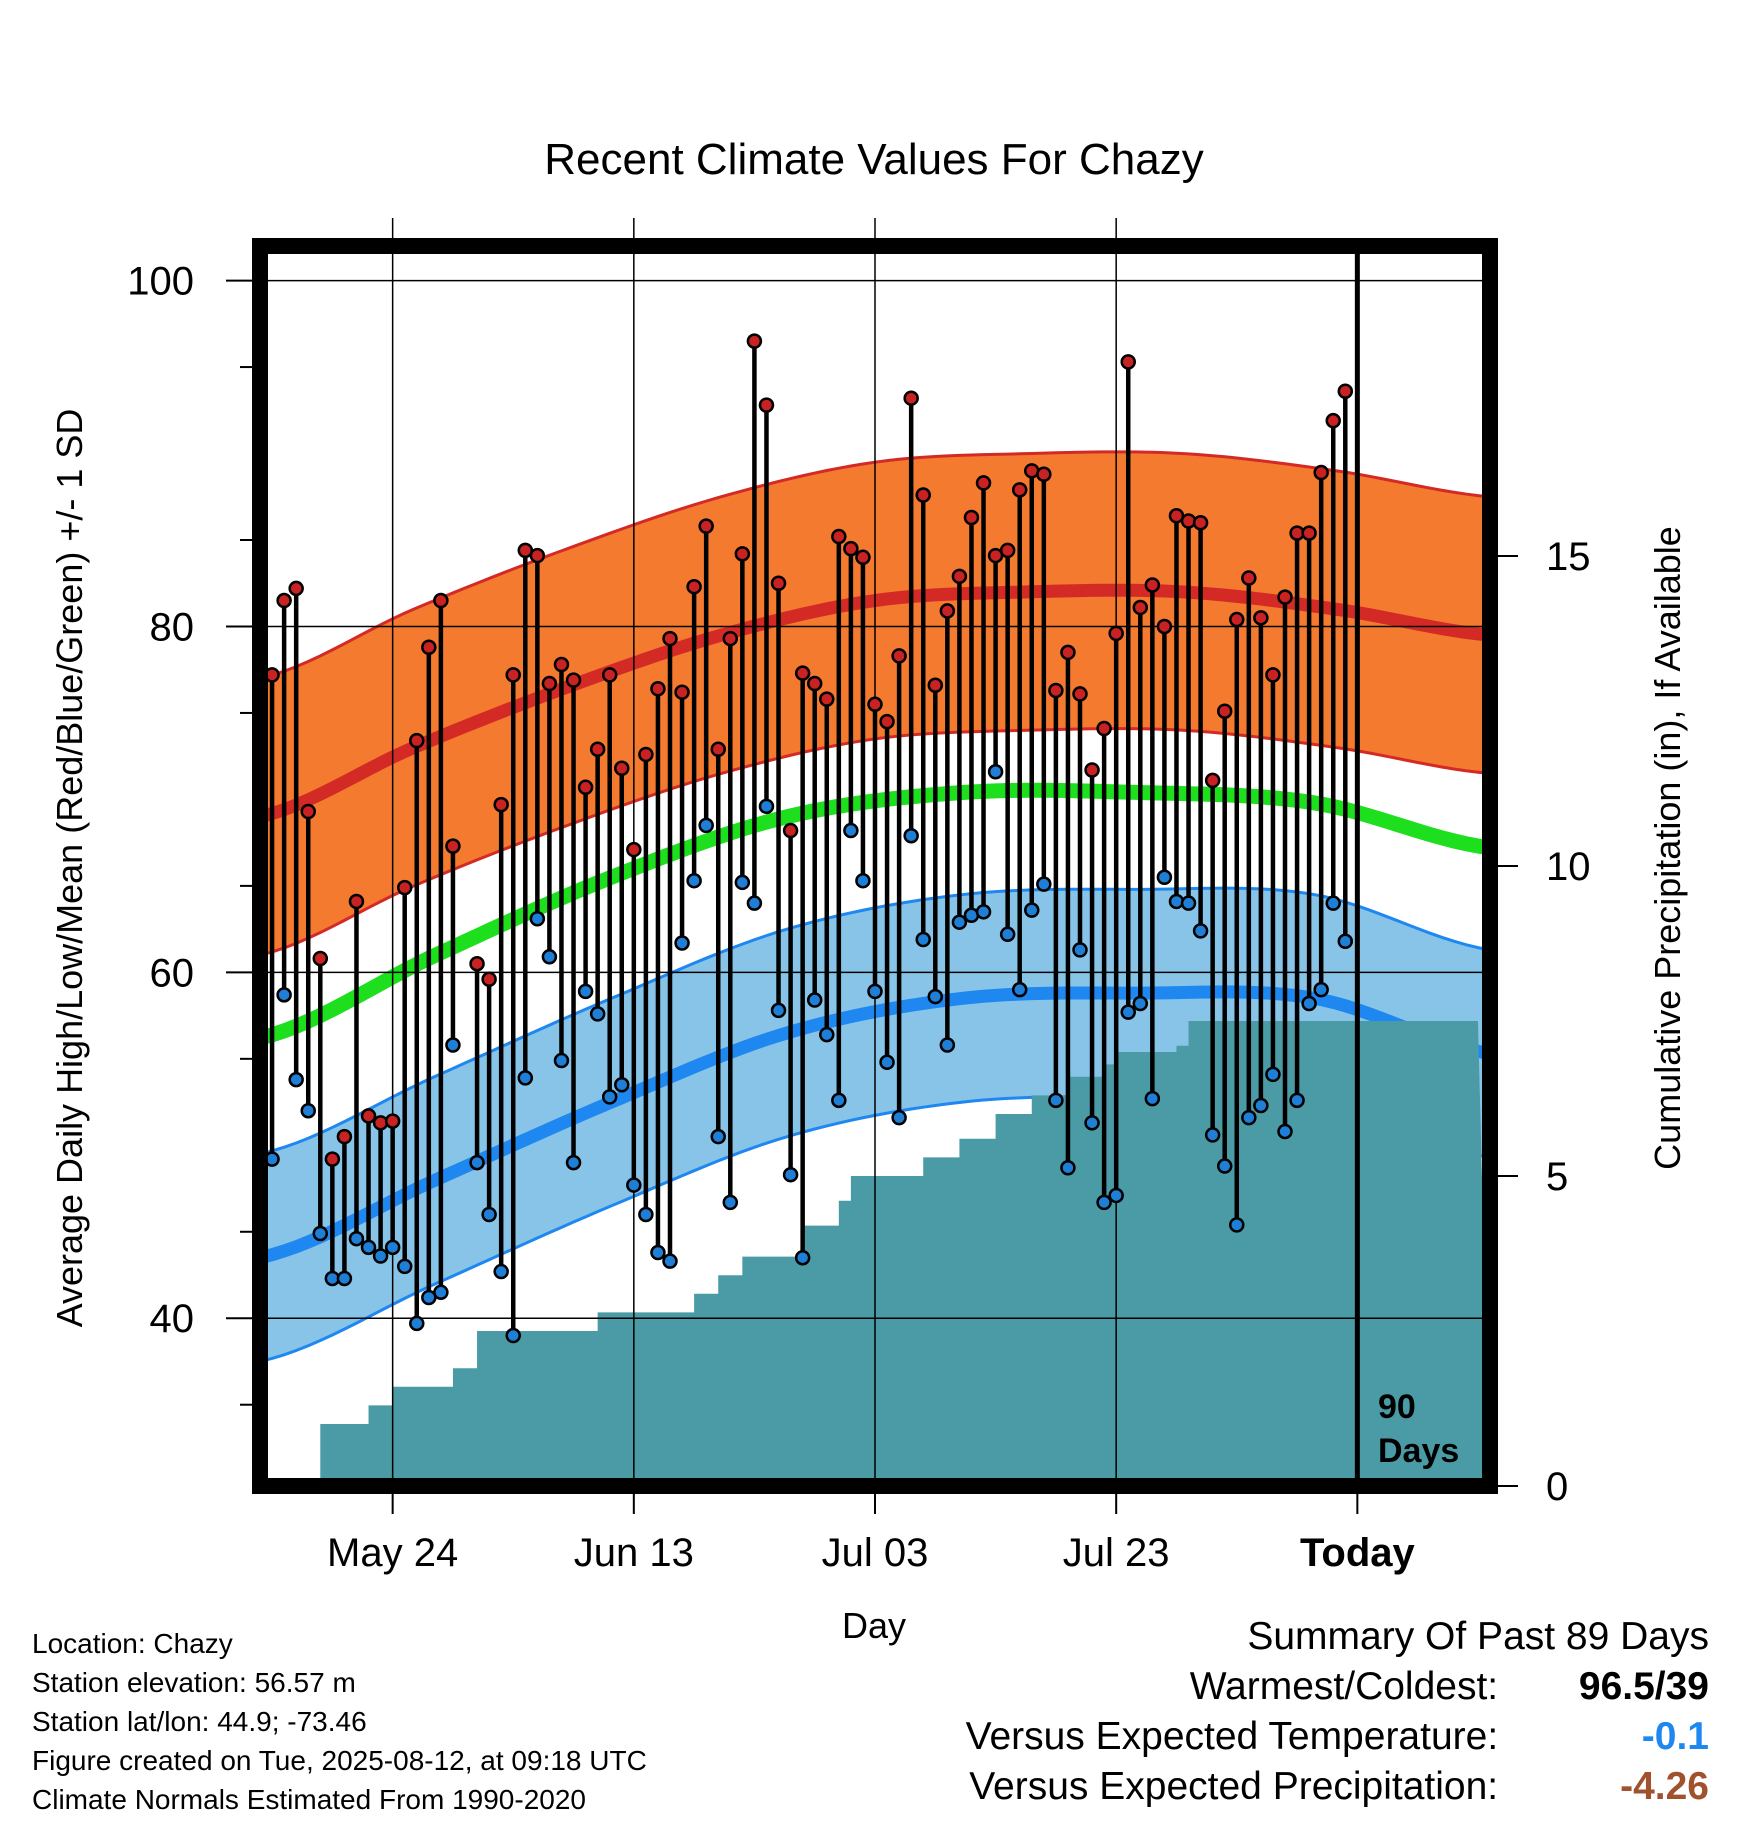 The image size is (1748, 1828). I want to click on chart-title: Recent Climate Values For Chazy, so click(873, 159).